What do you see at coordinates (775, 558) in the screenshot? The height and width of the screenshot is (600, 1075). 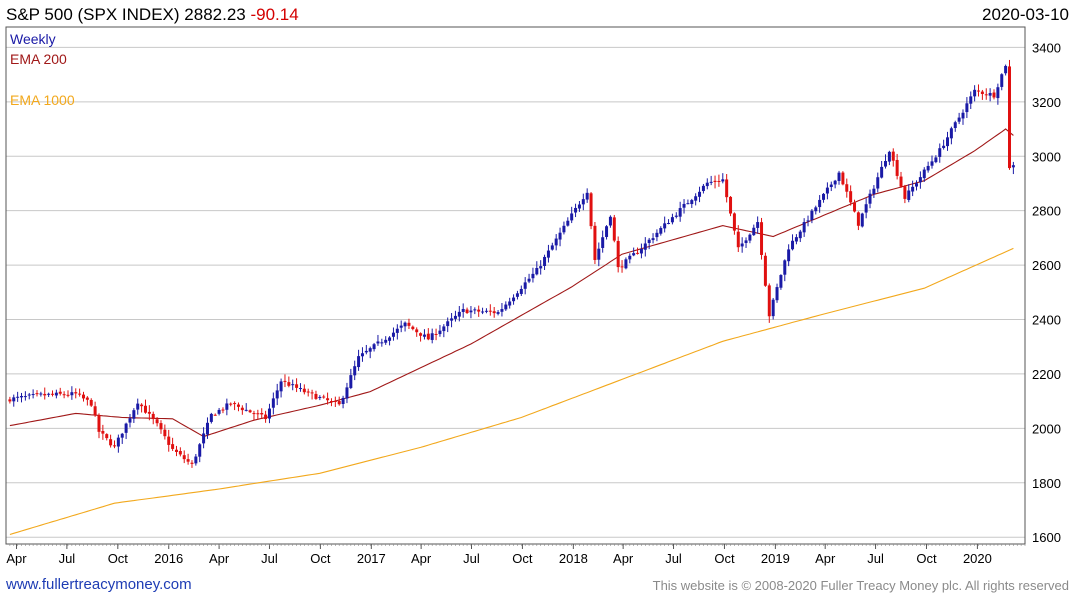 I see `x-tick-label: 2019` at bounding box center [775, 558].